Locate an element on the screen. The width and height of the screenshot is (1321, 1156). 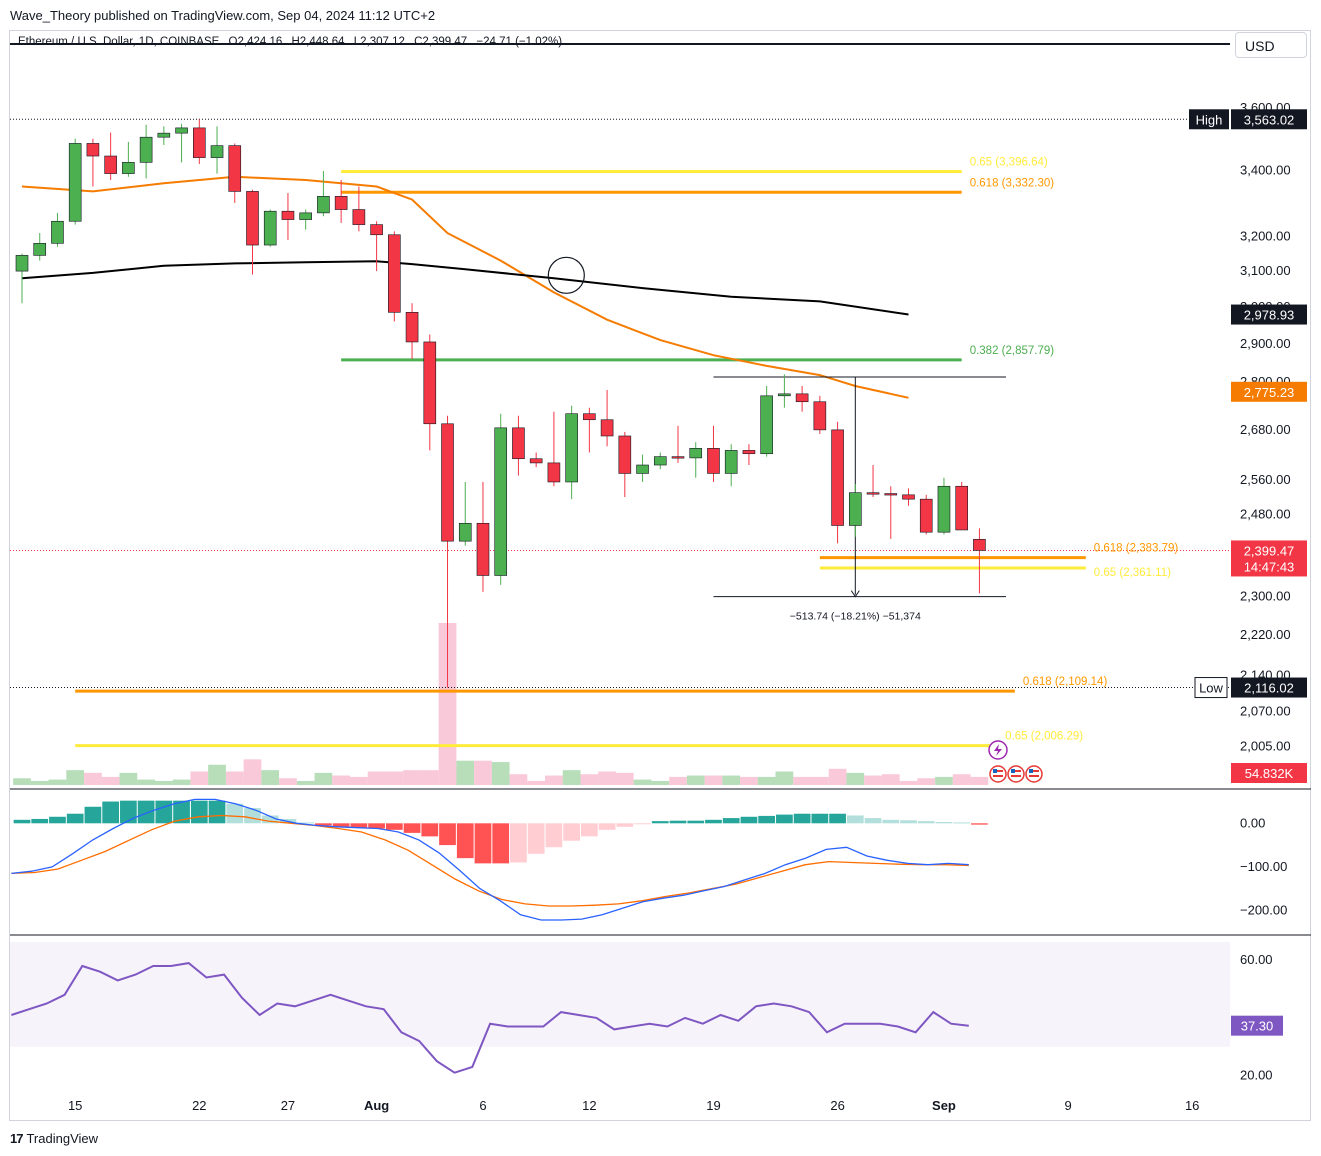
tradingview-brand: 17 TradingView is located at coordinates (54, 1138).